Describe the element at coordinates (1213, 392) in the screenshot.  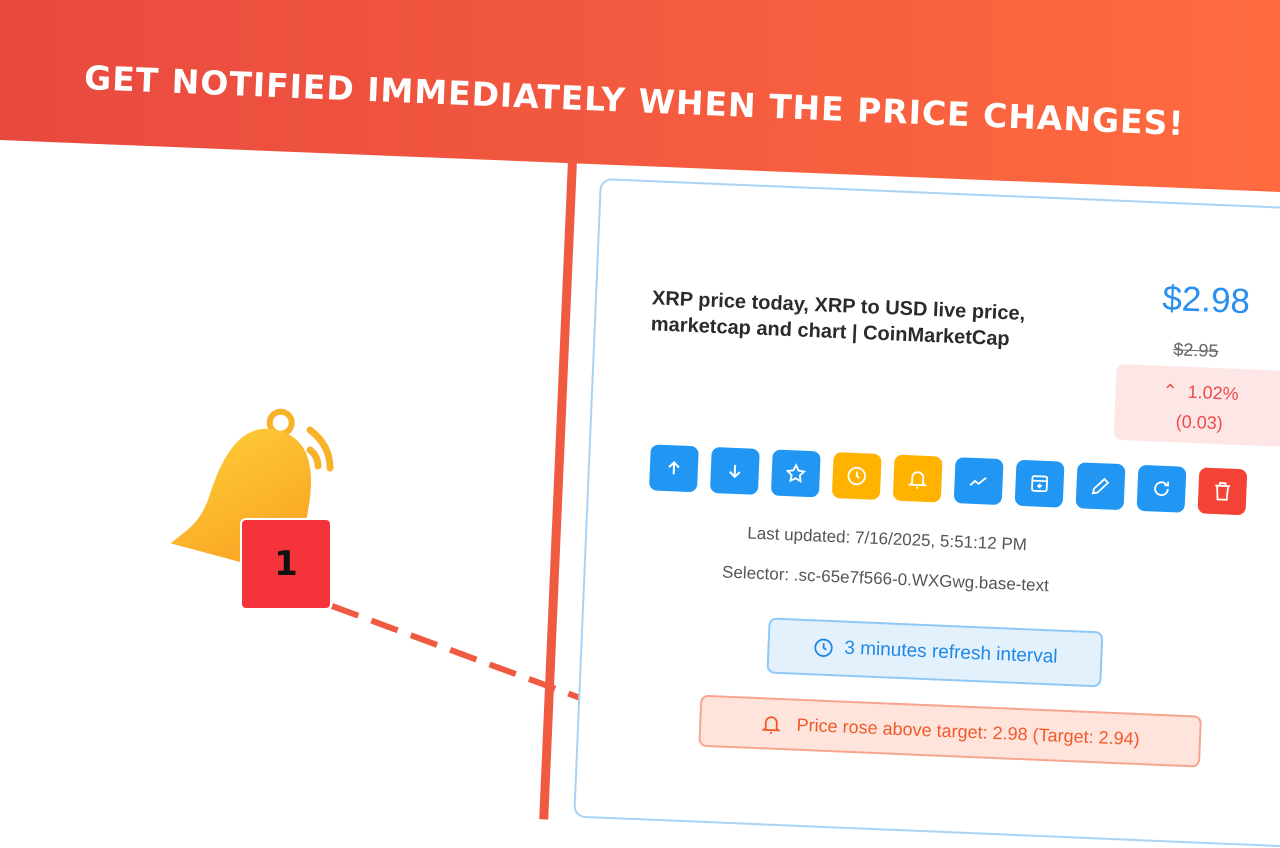
I see `change-percent: 1.02%` at that location.